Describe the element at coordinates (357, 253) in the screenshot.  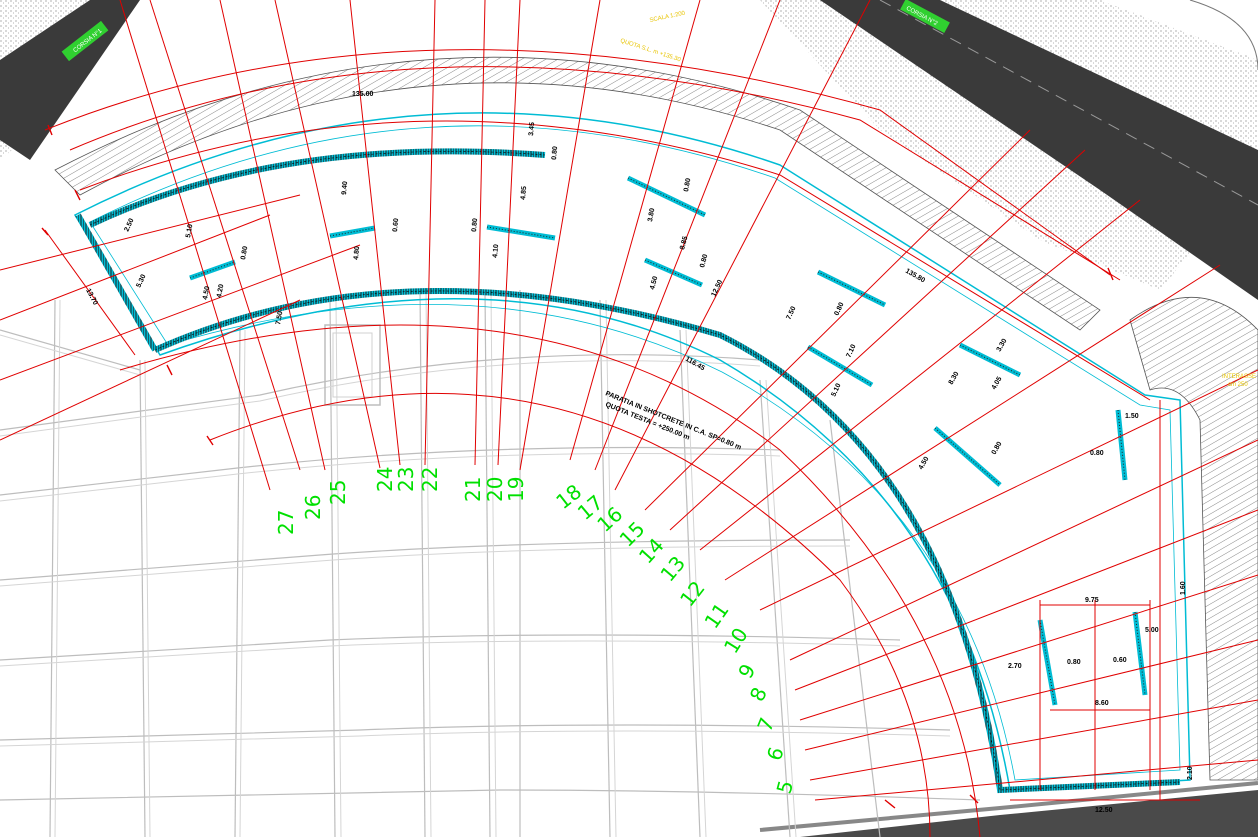
I see `dim-i: 4.80` at that location.